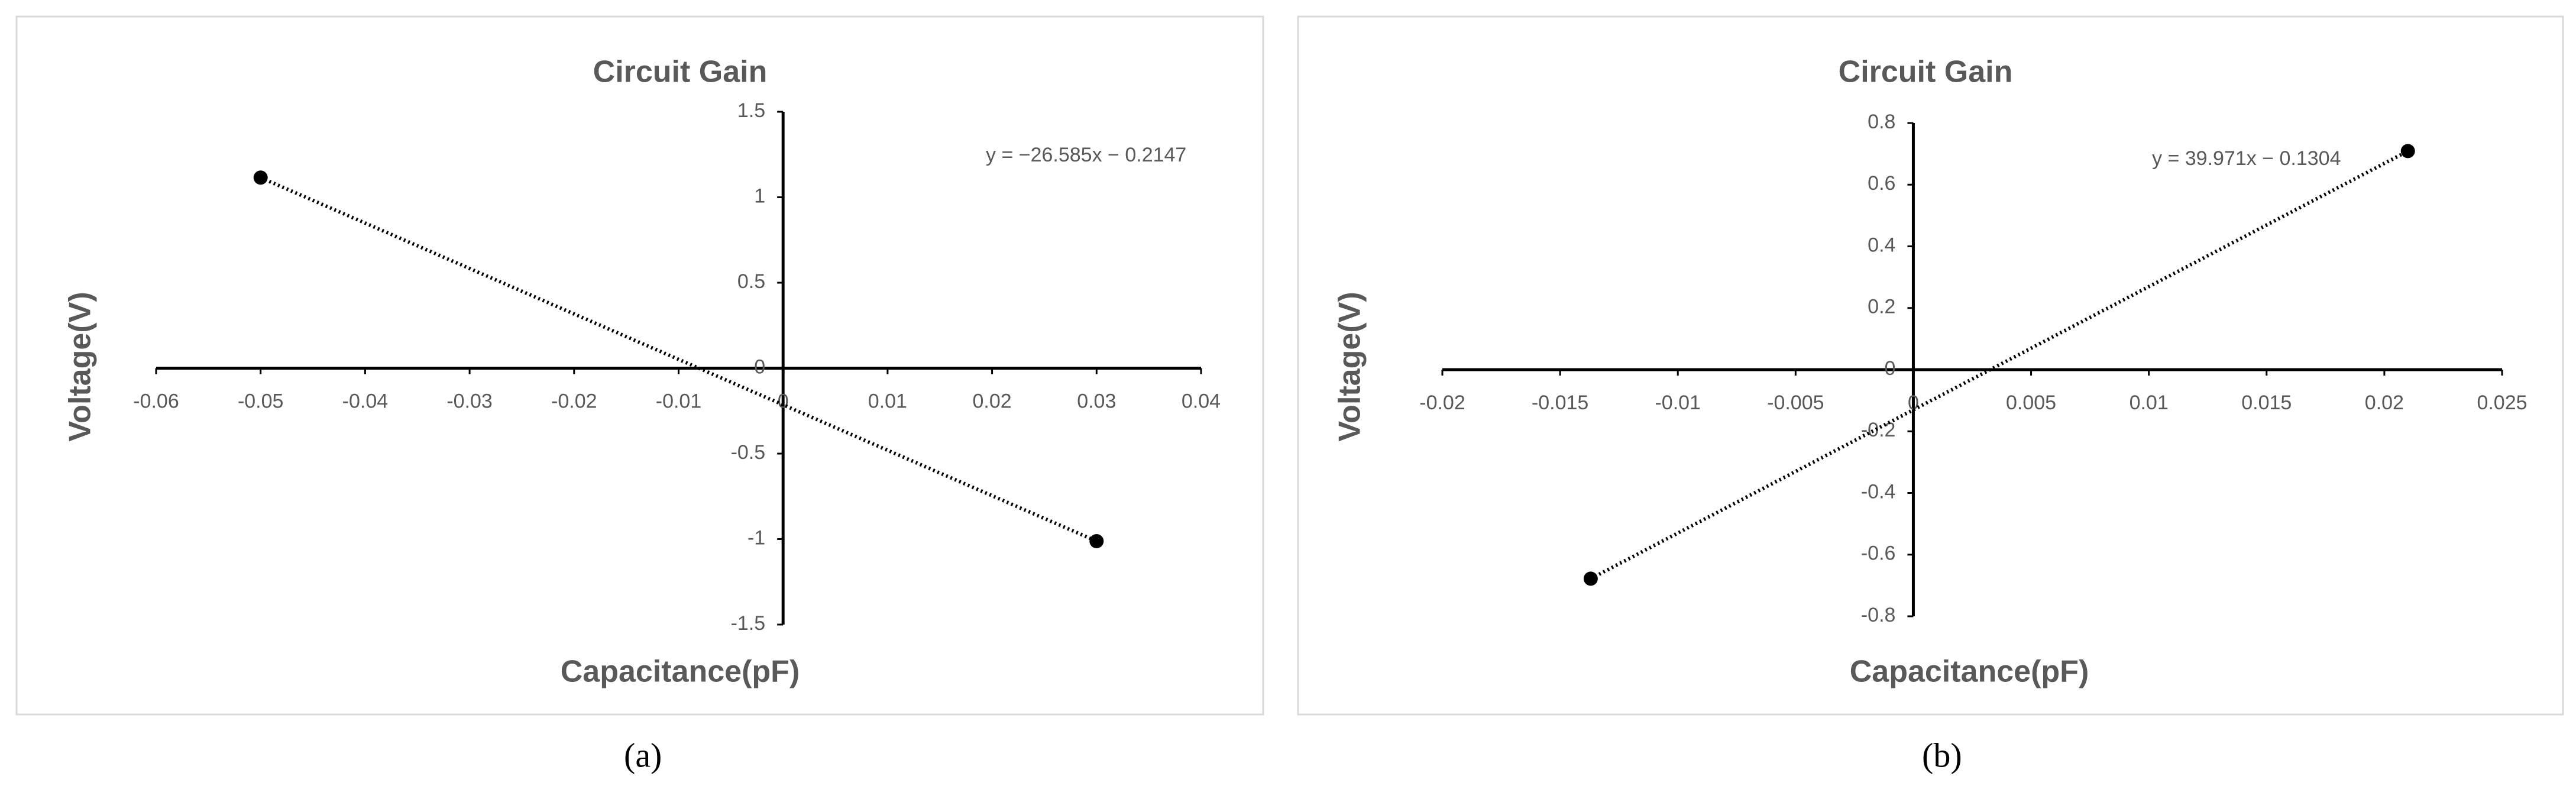 The width and height of the screenshot is (2576, 802). What do you see at coordinates (756, 537) in the screenshot?
I see `y-tick-label: -1` at bounding box center [756, 537].